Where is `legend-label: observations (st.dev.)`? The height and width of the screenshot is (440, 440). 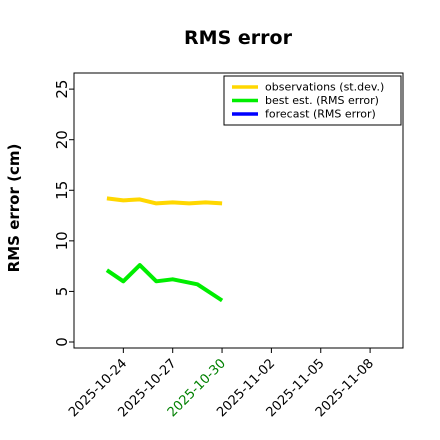
legend-label: observations (st.dev.) is located at coordinates (324, 87).